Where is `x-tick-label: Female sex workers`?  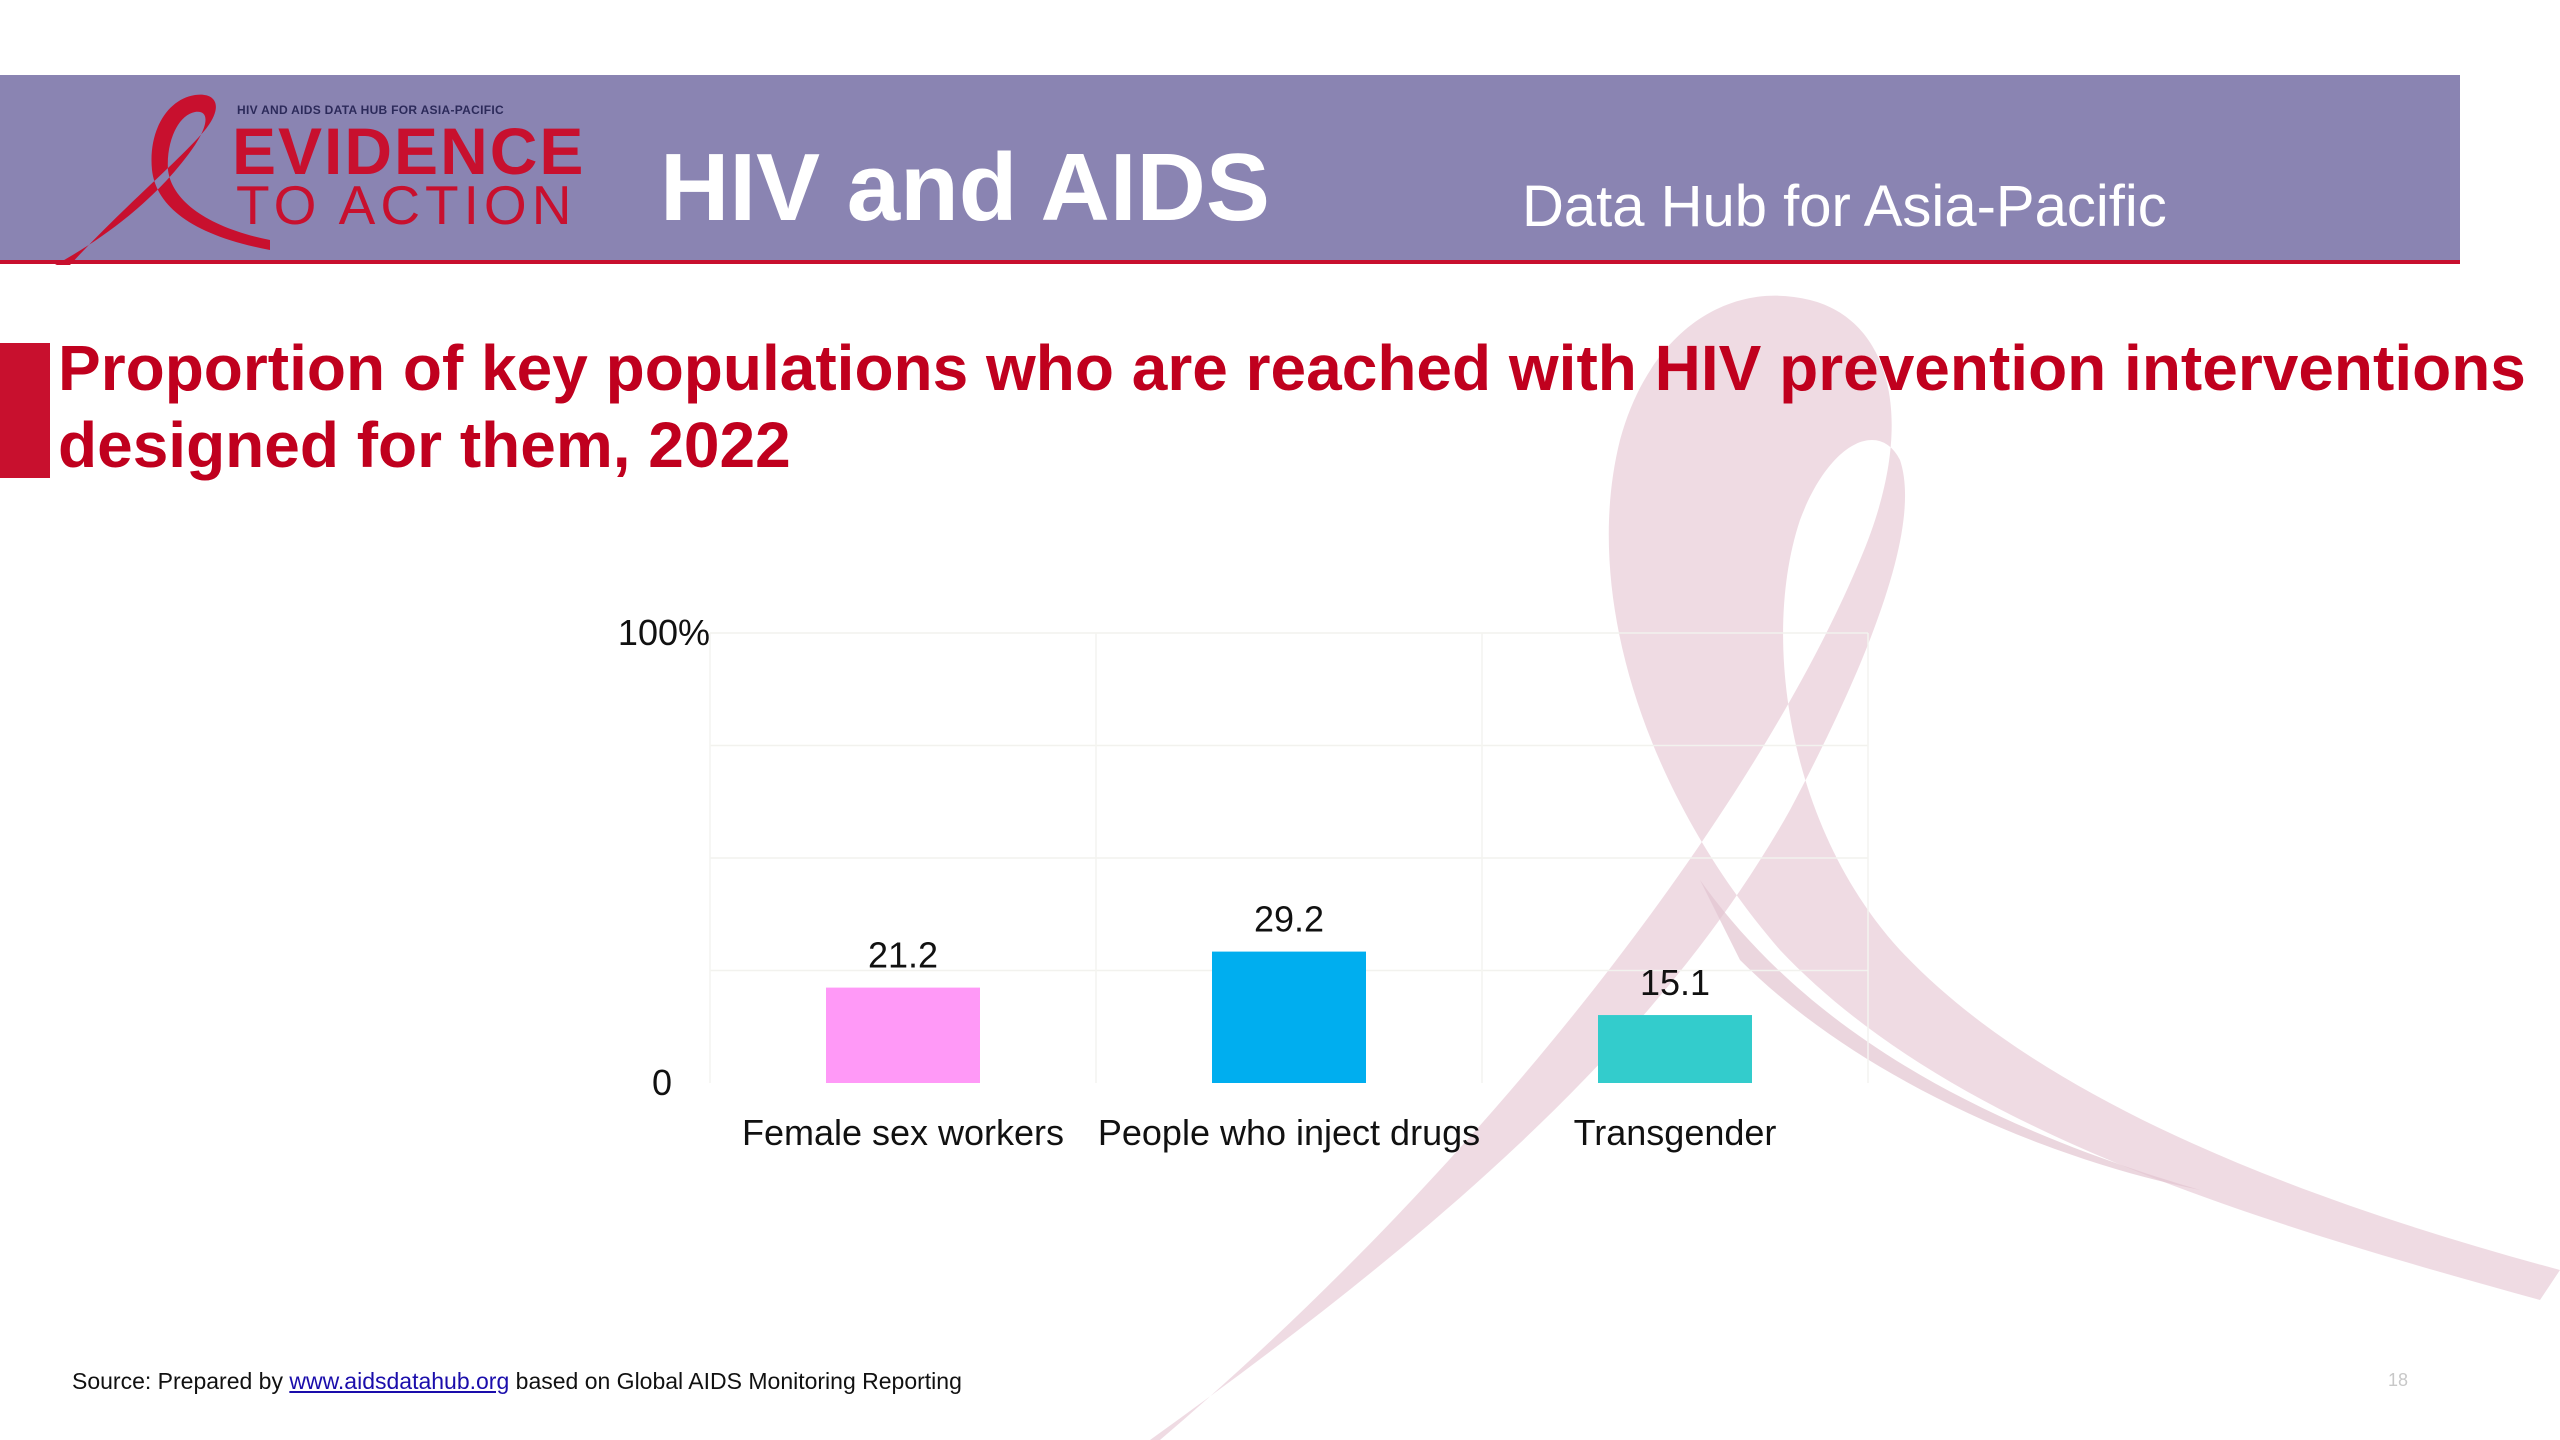
x-tick-label: Female sex workers is located at coordinates (903, 1132).